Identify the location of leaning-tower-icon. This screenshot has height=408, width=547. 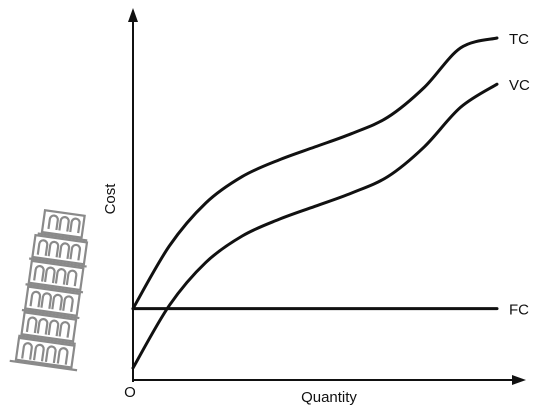
(49, 290).